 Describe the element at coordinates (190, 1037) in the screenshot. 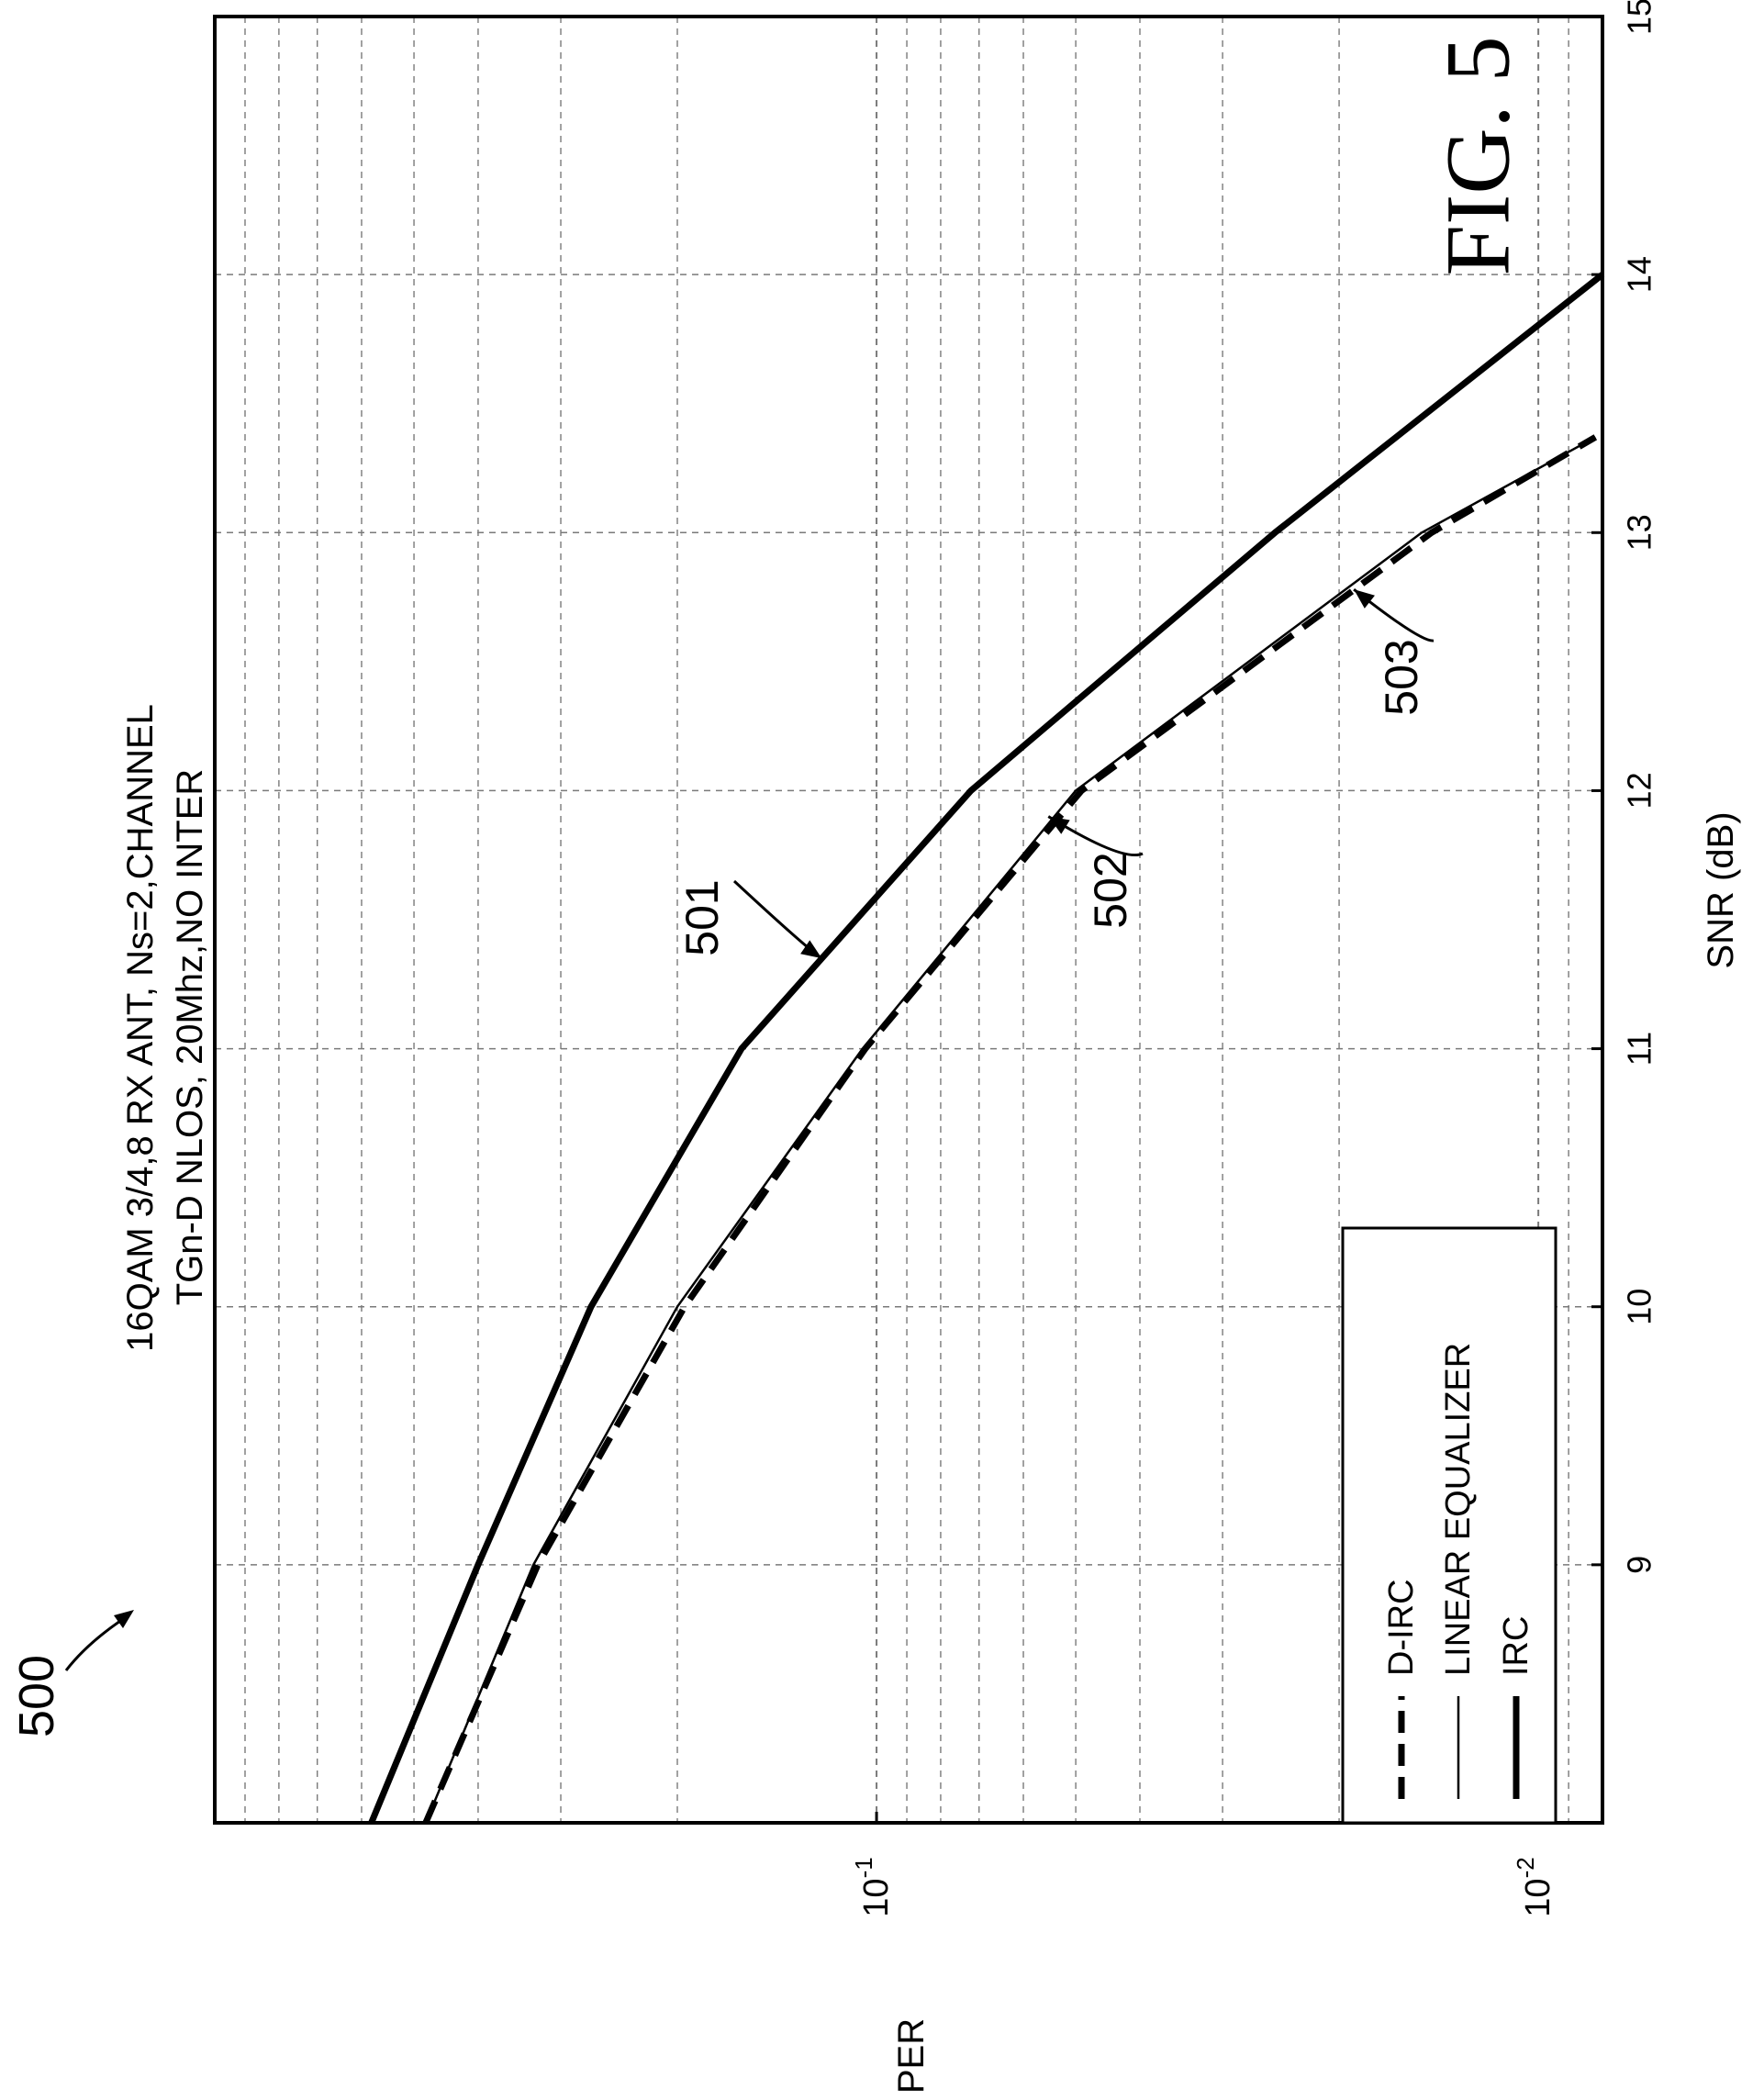

I see `chart-title-line-2: TGn-D NLOS, 20Mhz,NO INTER` at that location.